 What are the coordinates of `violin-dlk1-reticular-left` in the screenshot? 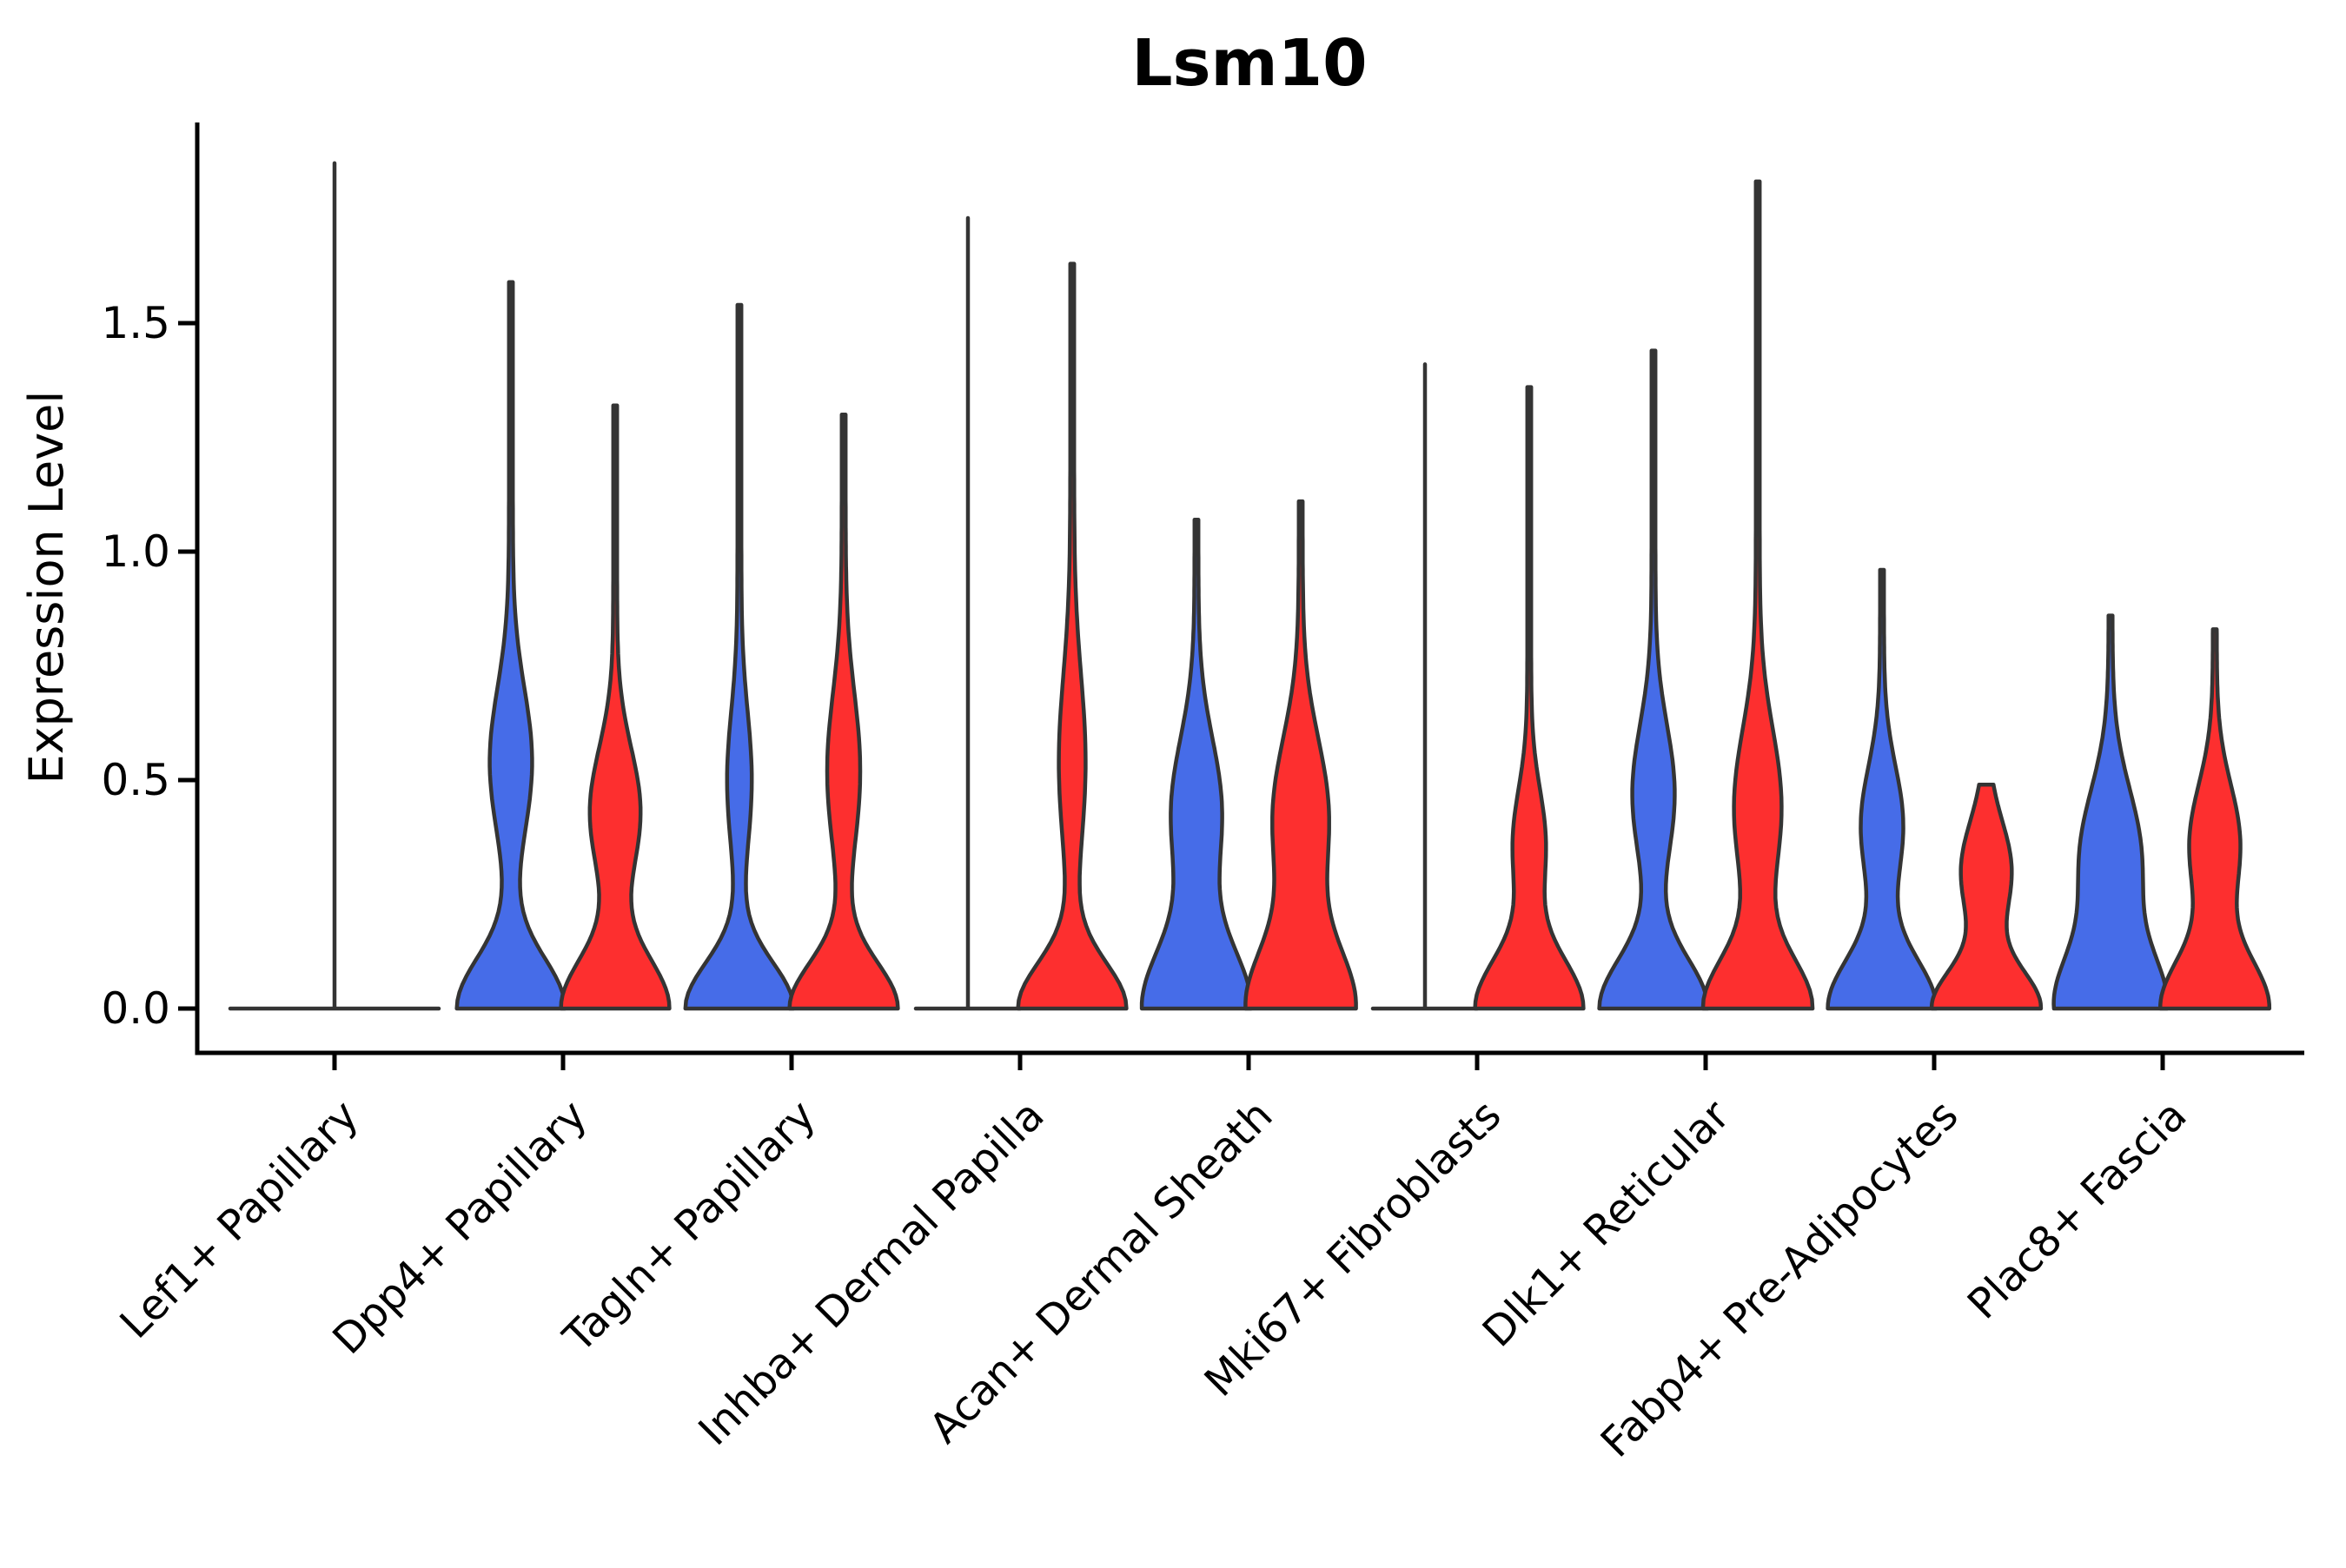 It's located at (1654, 679).